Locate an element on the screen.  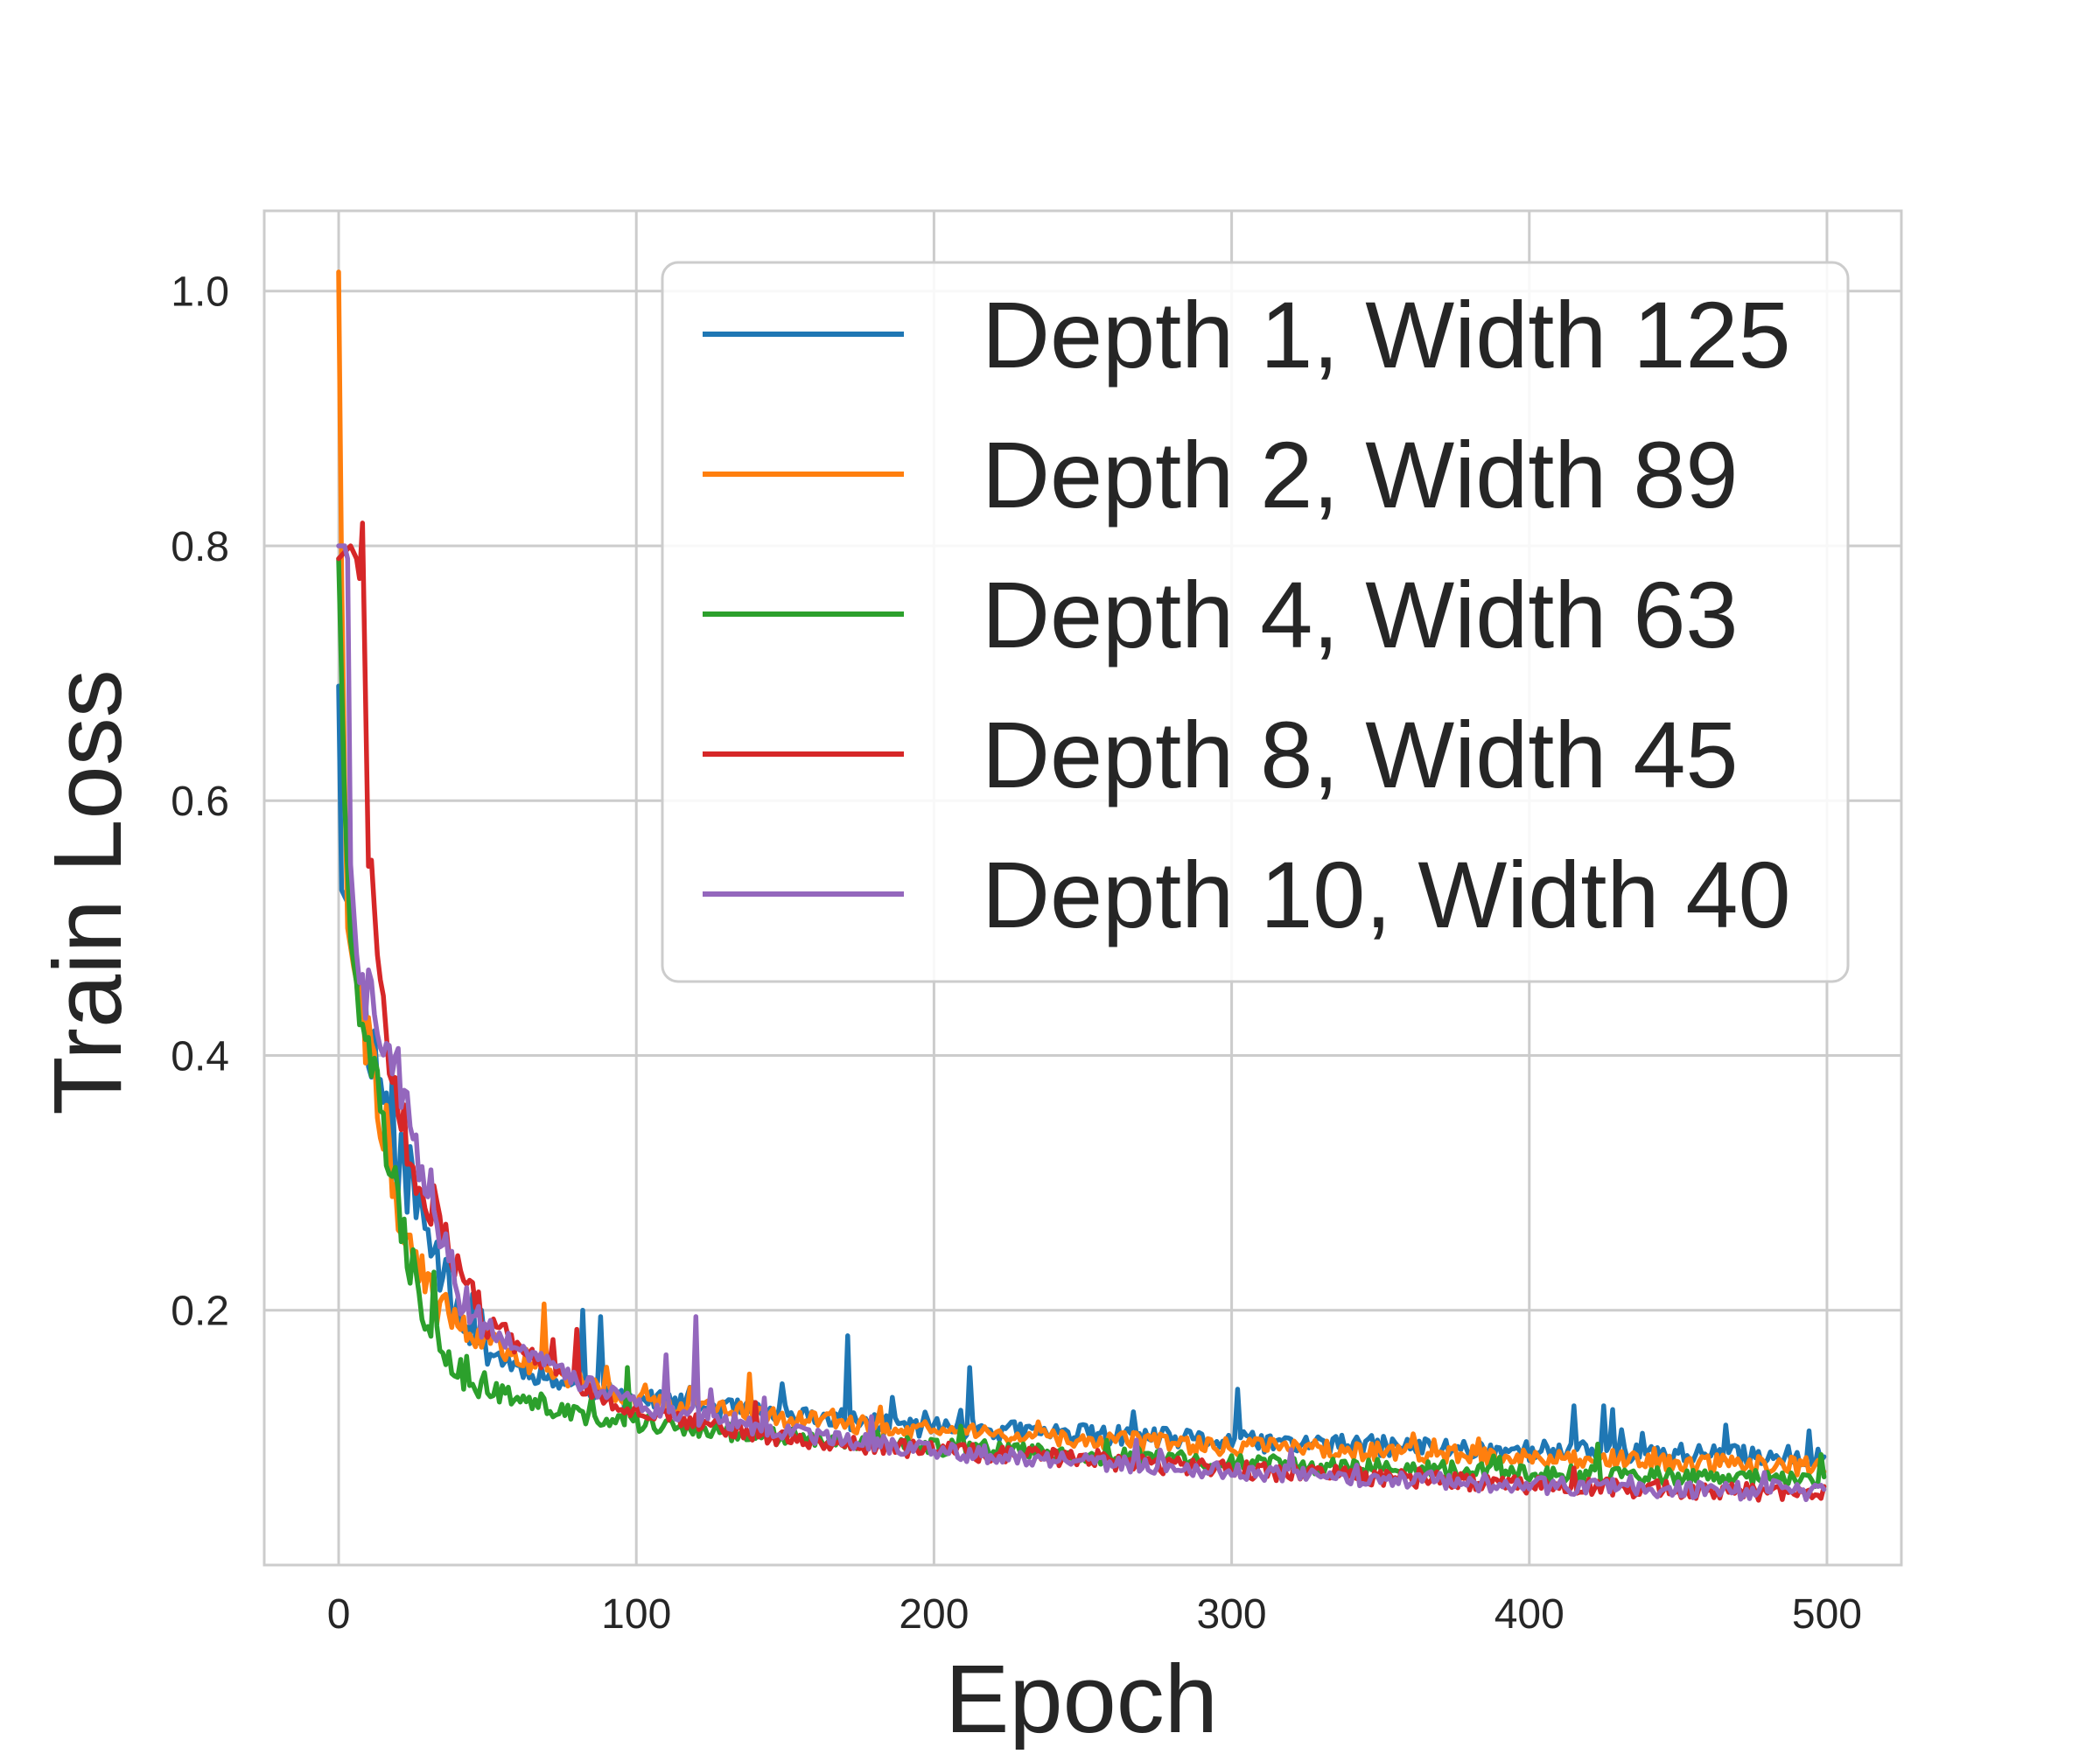
legend-label-5: Depth 10, Width 40 is located at coordinates (1386, 894).